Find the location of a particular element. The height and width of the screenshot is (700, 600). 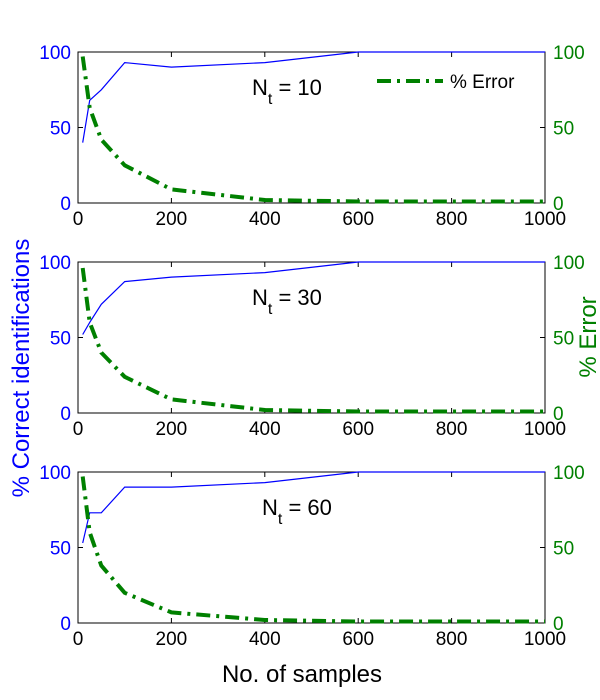

annotation-rest: = 60 is located at coordinates (307, 507).